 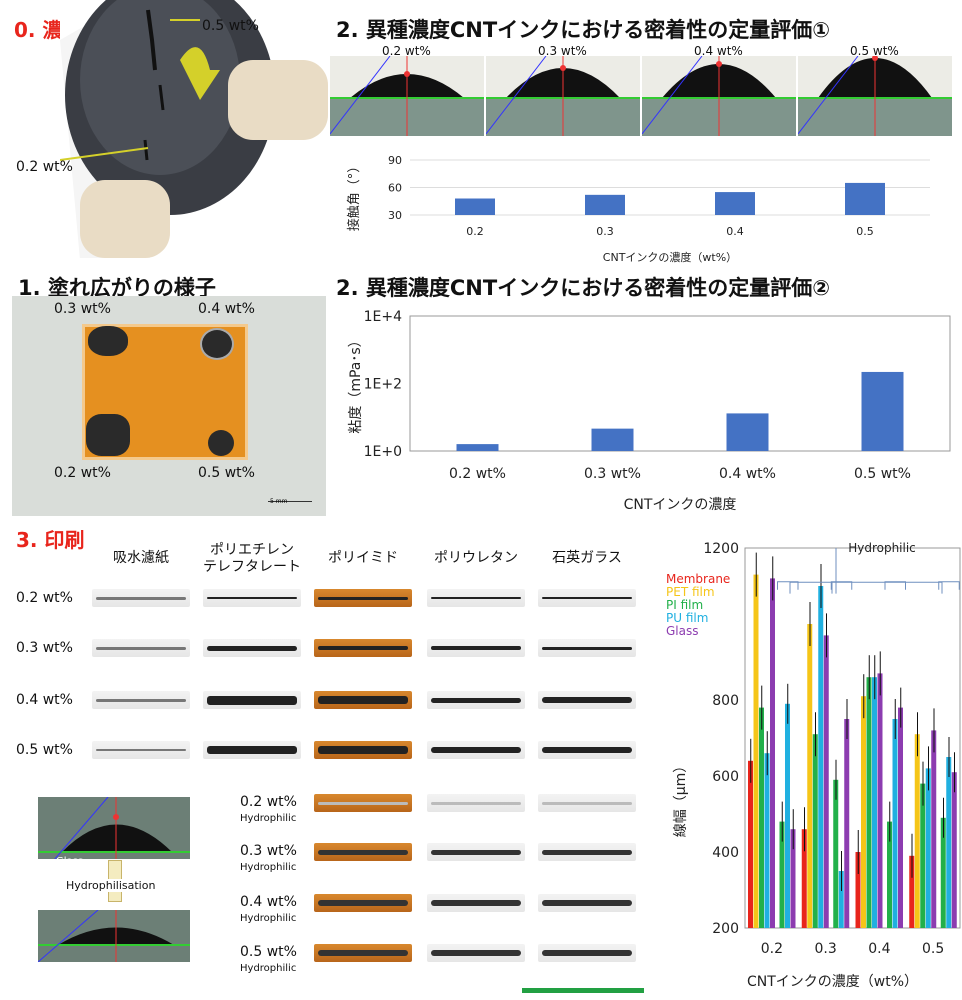 I want to click on y-tick-label: 200, so click(x=725, y=929).